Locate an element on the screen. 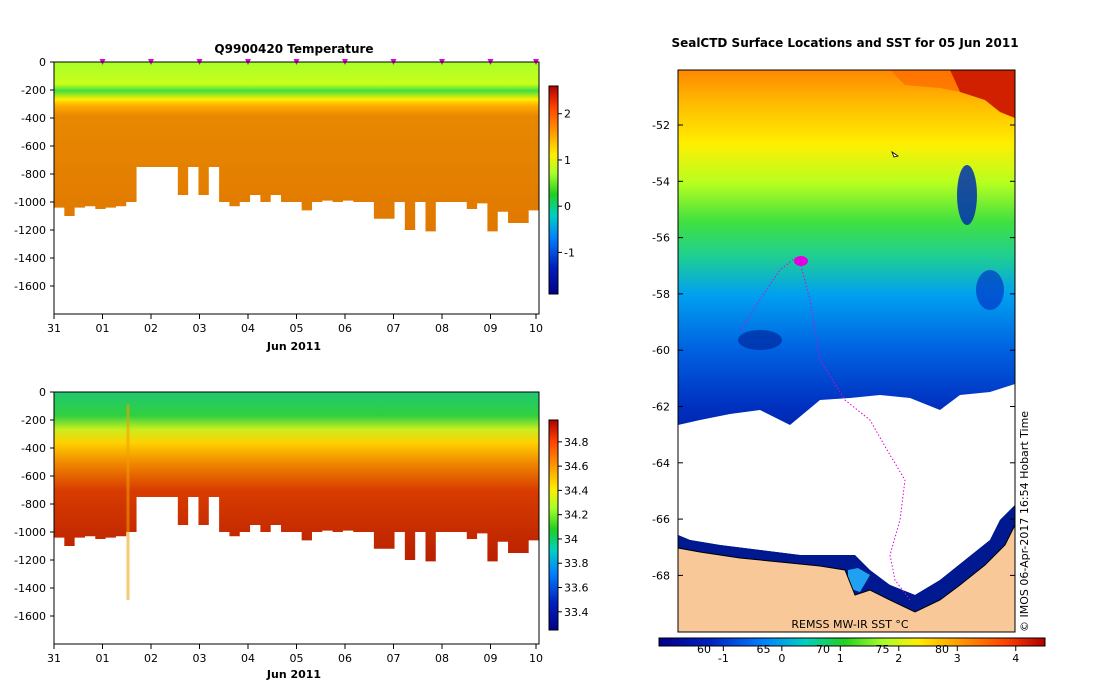 The width and height of the screenshot is (1099, 700). cursor-marker is located at coordinates (895, 154).